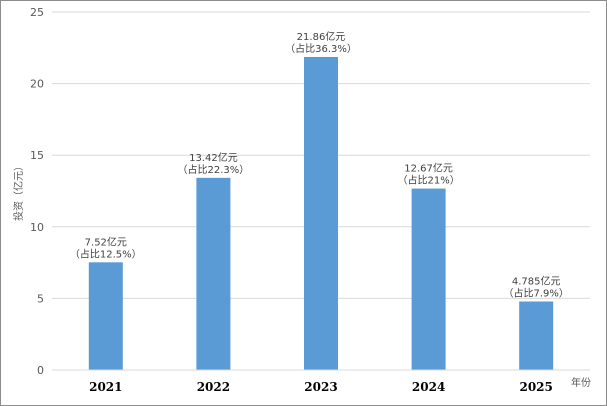 This screenshot has width=607, height=406. I want to click on data-label-share: （占比22.3%）, so click(214, 169).